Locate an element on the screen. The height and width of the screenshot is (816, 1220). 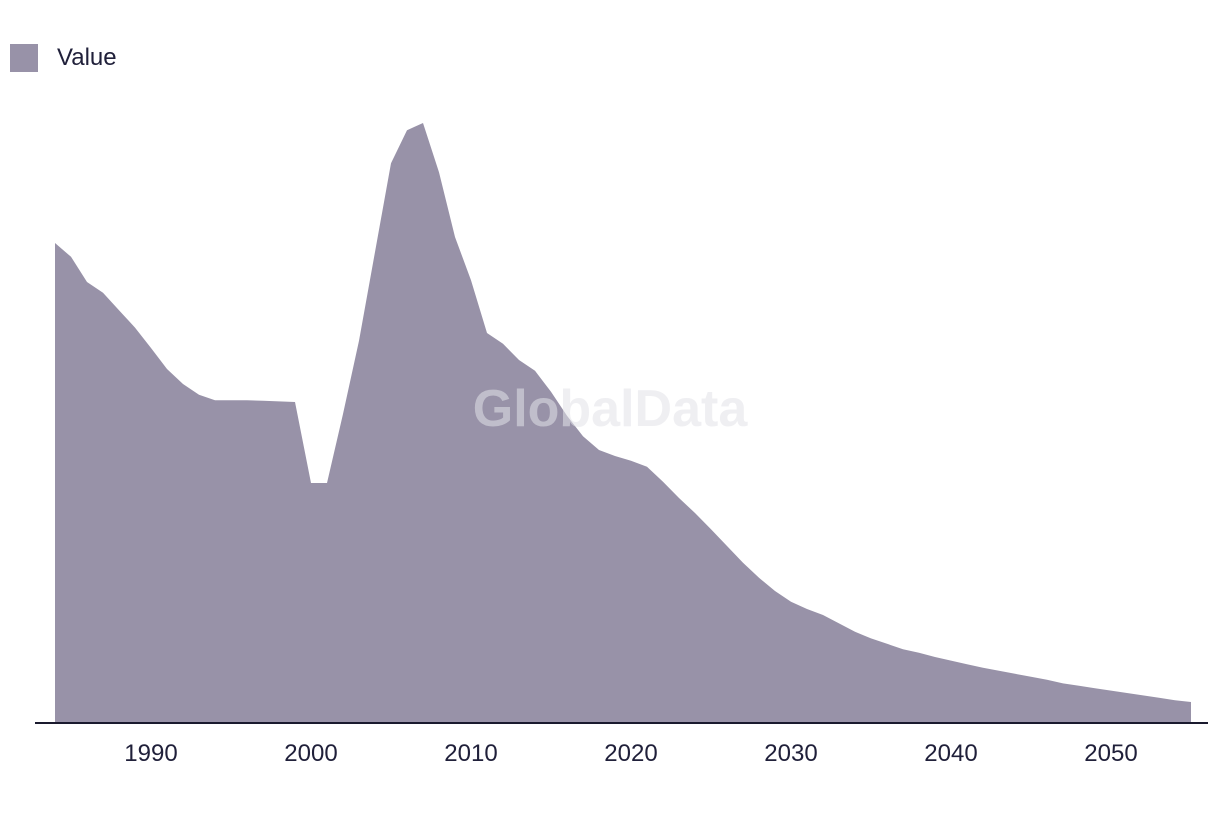
legend-swatch is located at coordinates (24, 58).